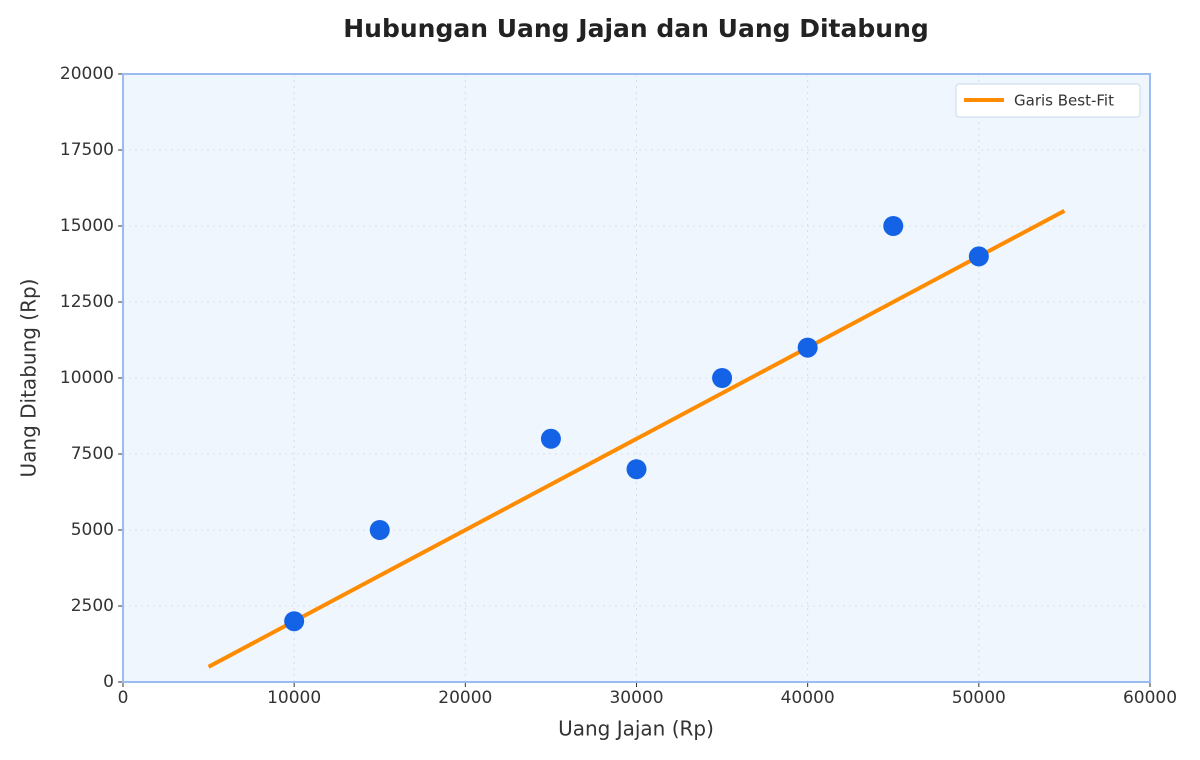  I want to click on x-tick-label: 60000, so click(1150, 698).